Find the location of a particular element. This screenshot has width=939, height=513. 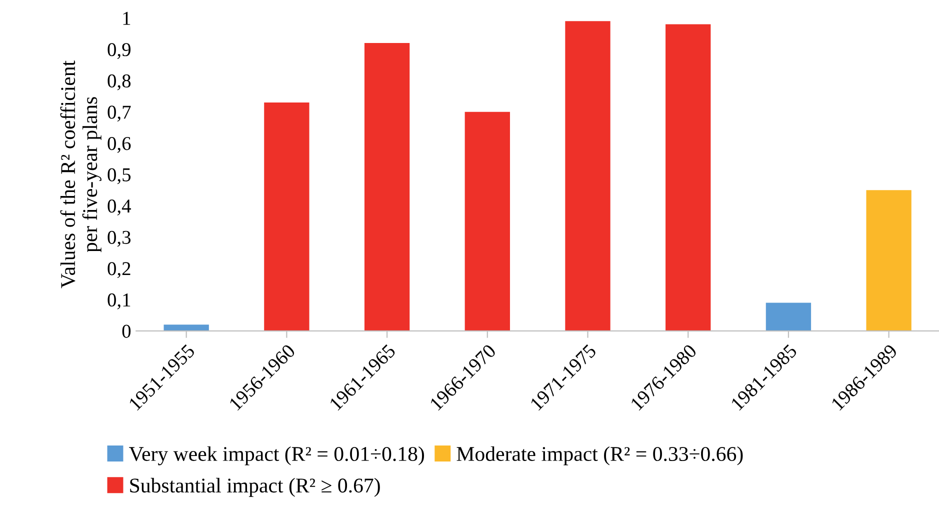

y-tick-label: 1 is located at coordinates (126, 18).